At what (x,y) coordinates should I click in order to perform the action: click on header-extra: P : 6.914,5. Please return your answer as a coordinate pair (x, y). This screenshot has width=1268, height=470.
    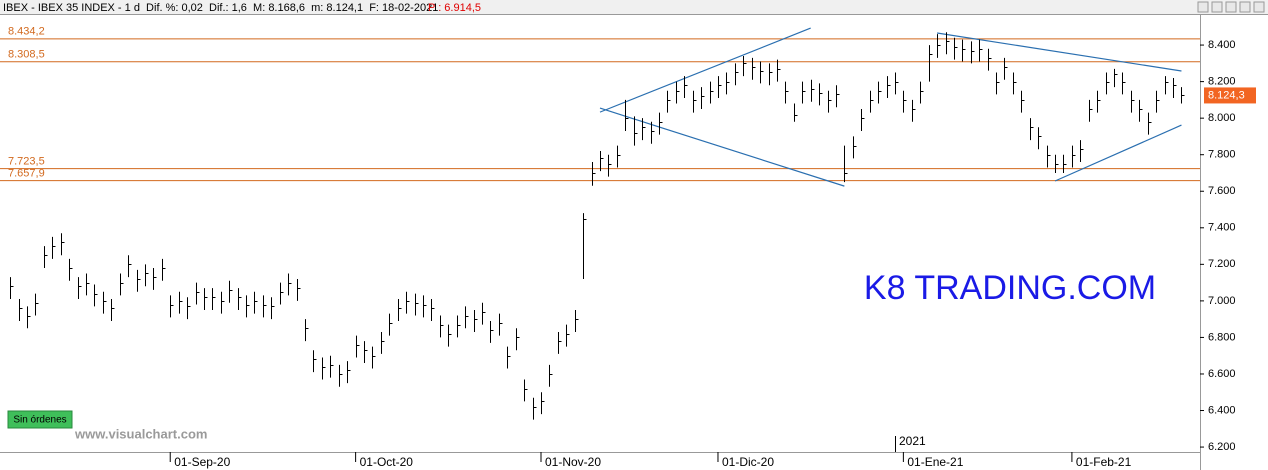
    Looking at the image, I should click on (454, 8).